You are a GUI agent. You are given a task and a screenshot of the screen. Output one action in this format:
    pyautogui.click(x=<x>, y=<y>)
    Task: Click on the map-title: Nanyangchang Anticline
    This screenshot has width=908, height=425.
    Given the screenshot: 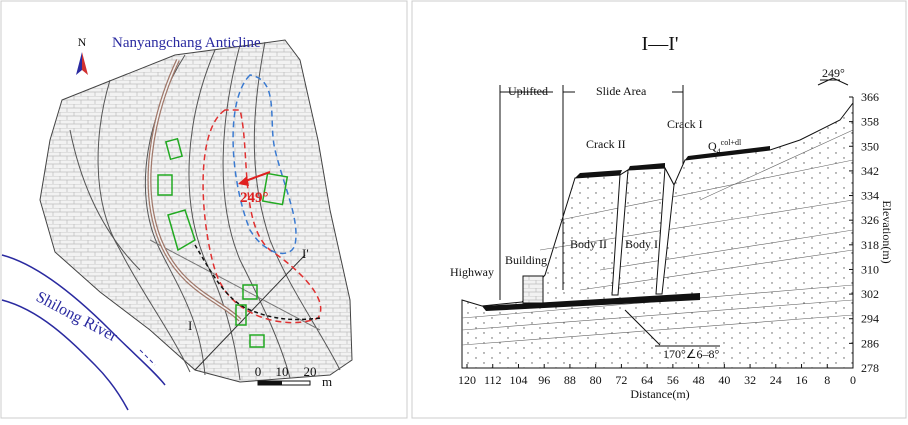 What is the action you would take?
    pyautogui.click(x=186, y=43)
    